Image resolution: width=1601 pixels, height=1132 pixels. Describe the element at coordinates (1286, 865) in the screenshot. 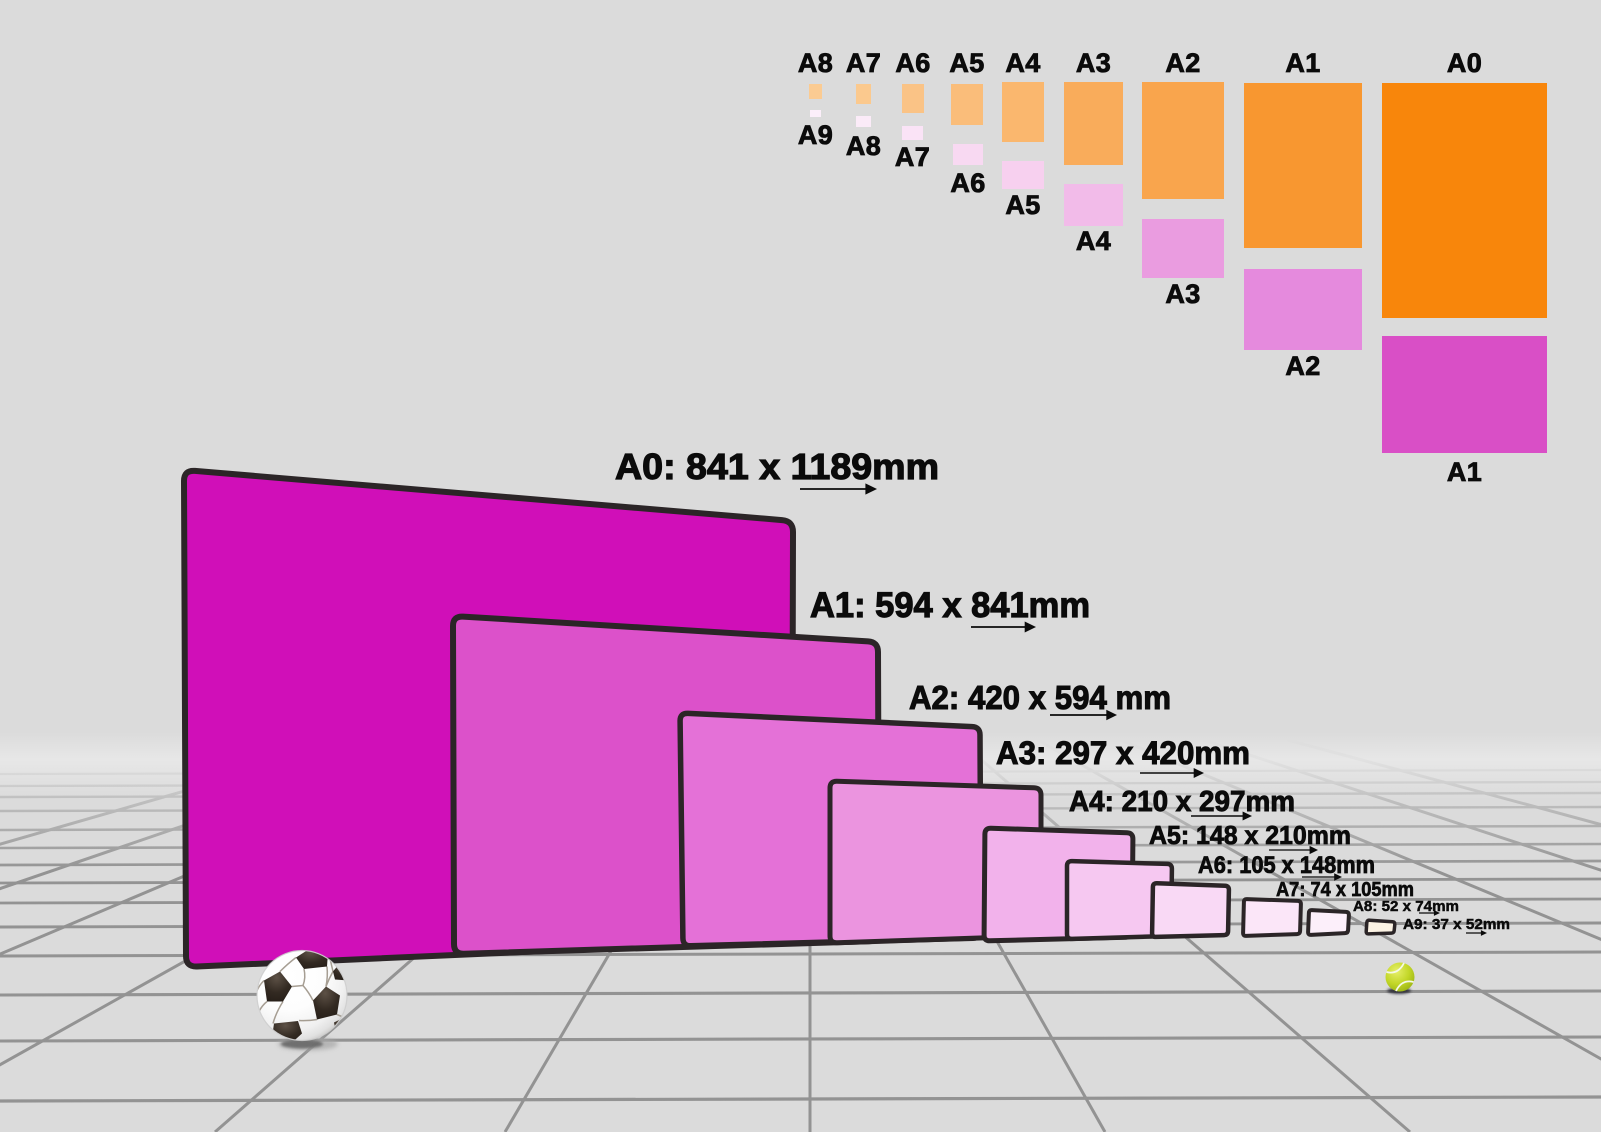

I see `svg-text: A6: 105 x 148mm` at that location.